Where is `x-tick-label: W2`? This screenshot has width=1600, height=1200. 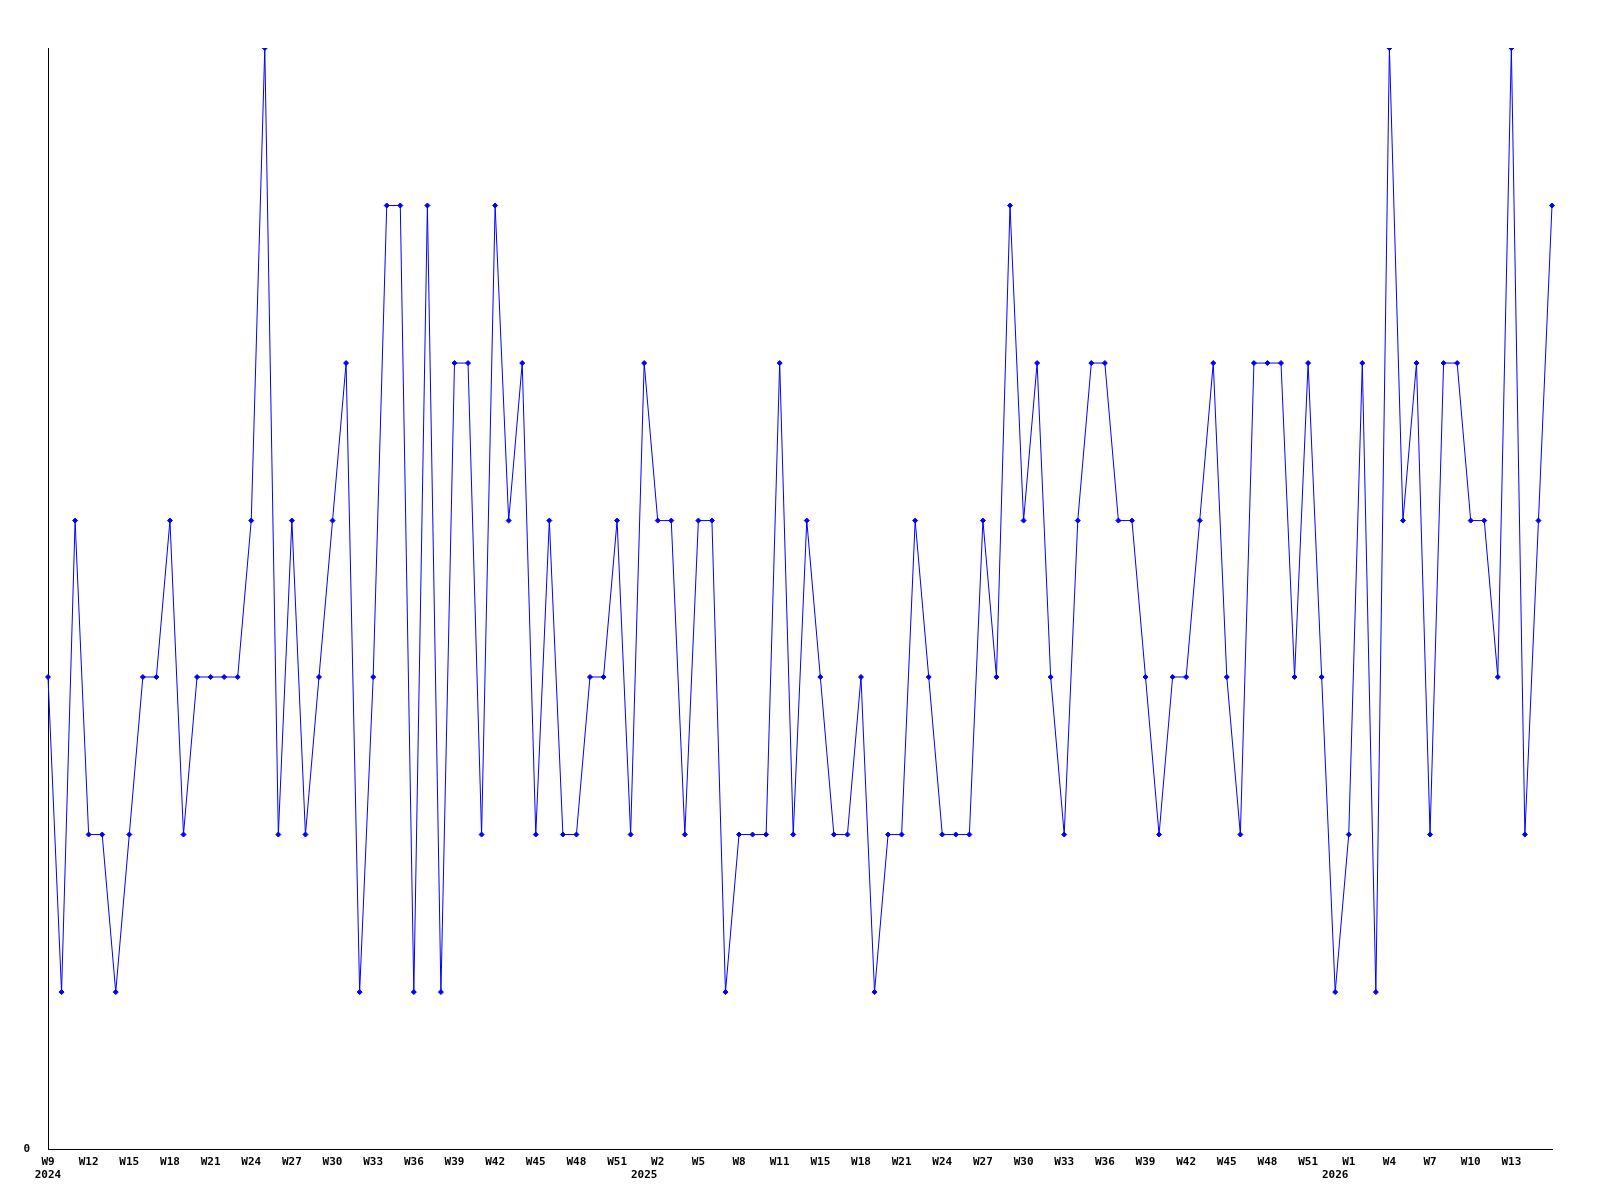 x-tick-label: W2 is located at coordinates (658, 1162).